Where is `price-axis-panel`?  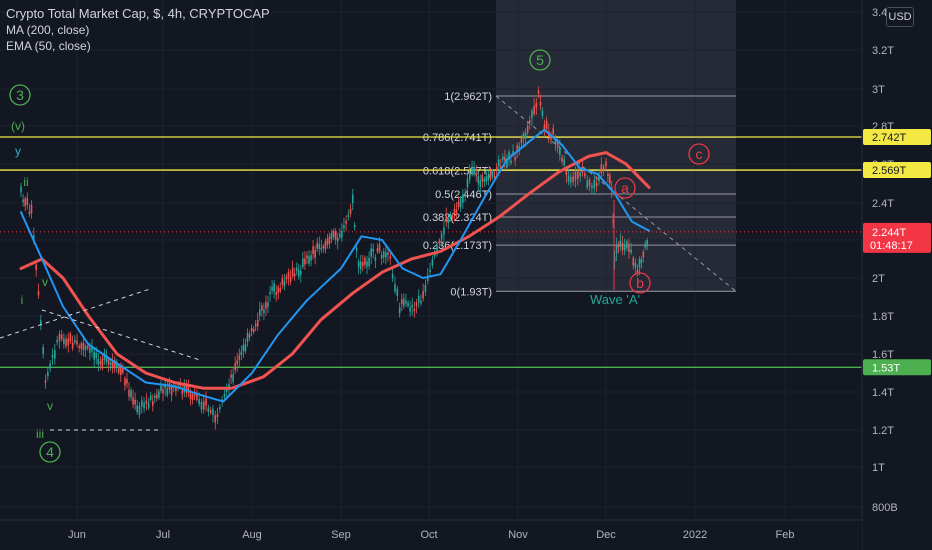
price-axis-panel is located at coordinates (897, 275).